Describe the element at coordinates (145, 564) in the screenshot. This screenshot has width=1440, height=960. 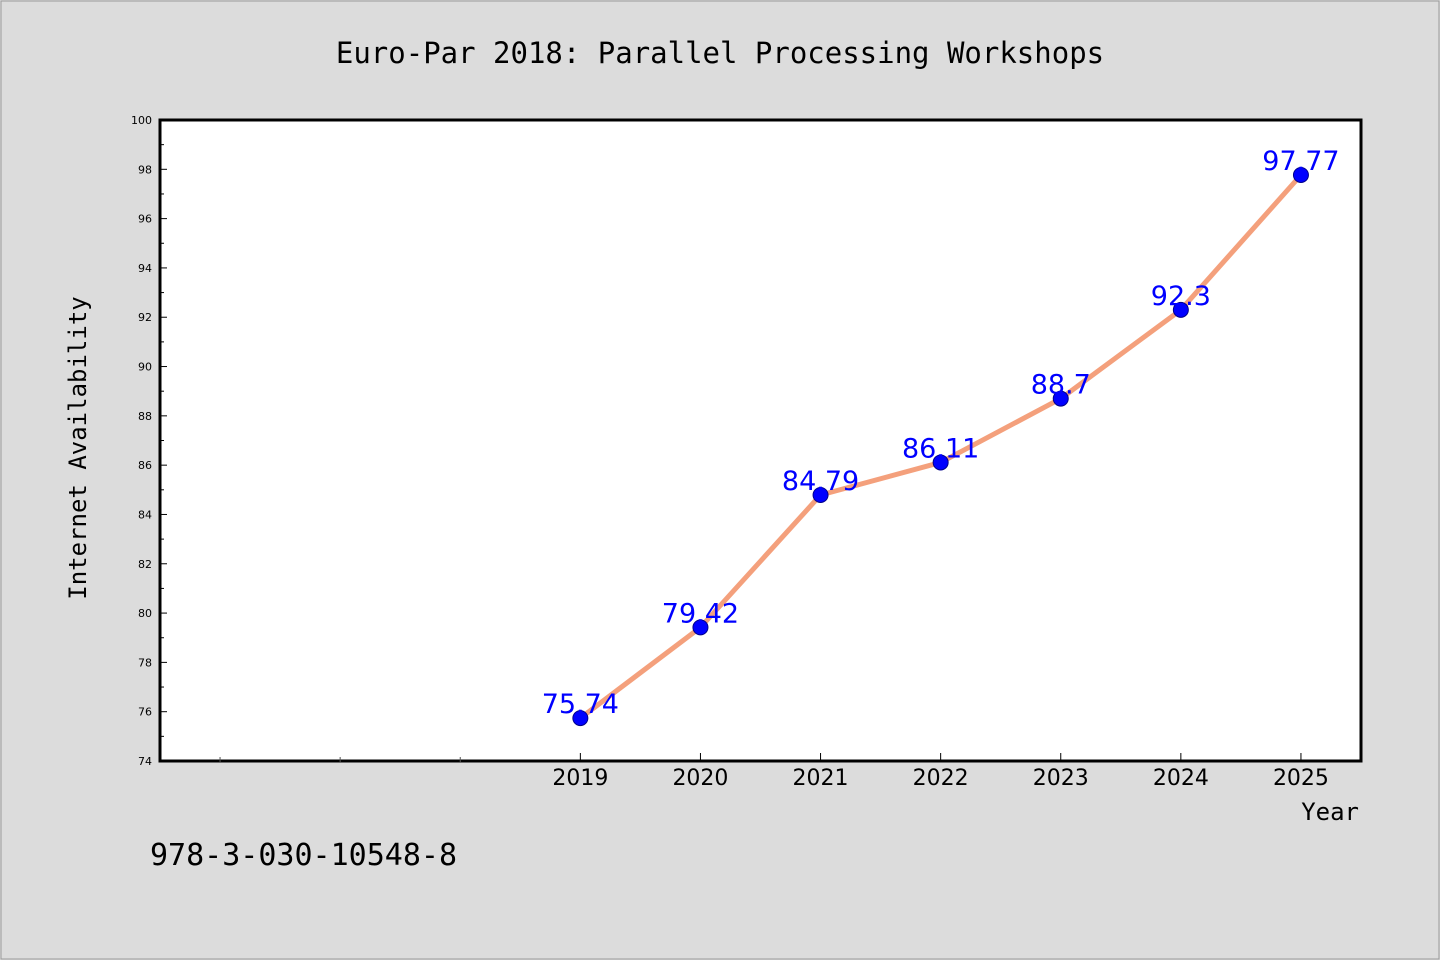
I see `y-tick-label: 82` at that location.